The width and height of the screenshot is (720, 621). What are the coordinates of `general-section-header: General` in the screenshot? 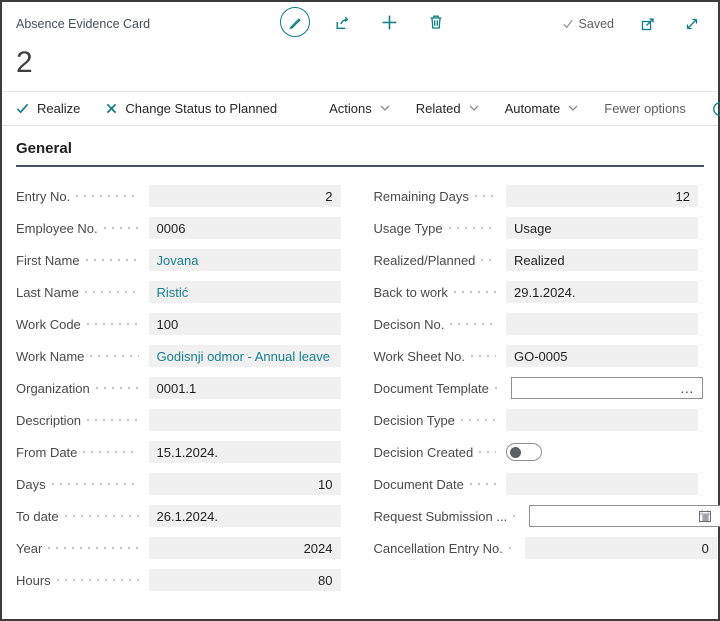 It's located at (360, 153).